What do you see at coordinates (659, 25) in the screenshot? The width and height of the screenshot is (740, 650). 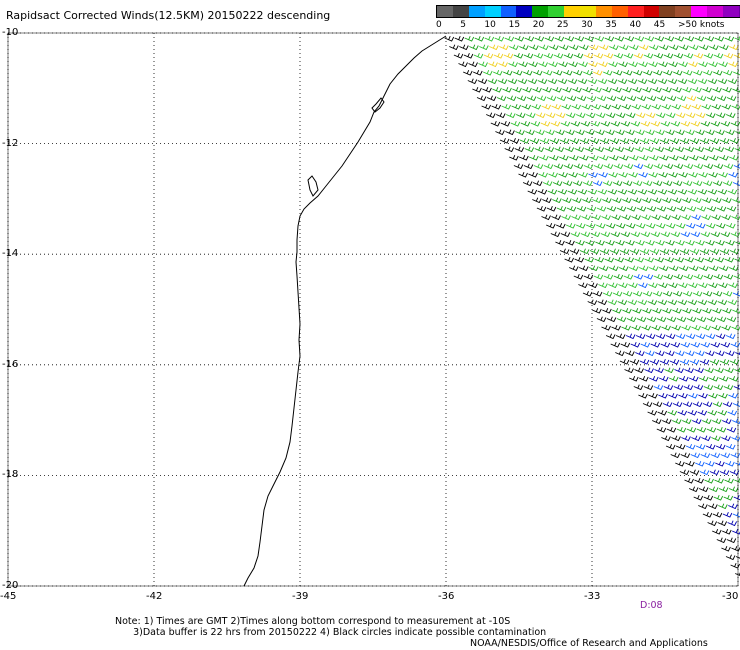 I see `legend-label: 45` at bounding box center [659, 25].